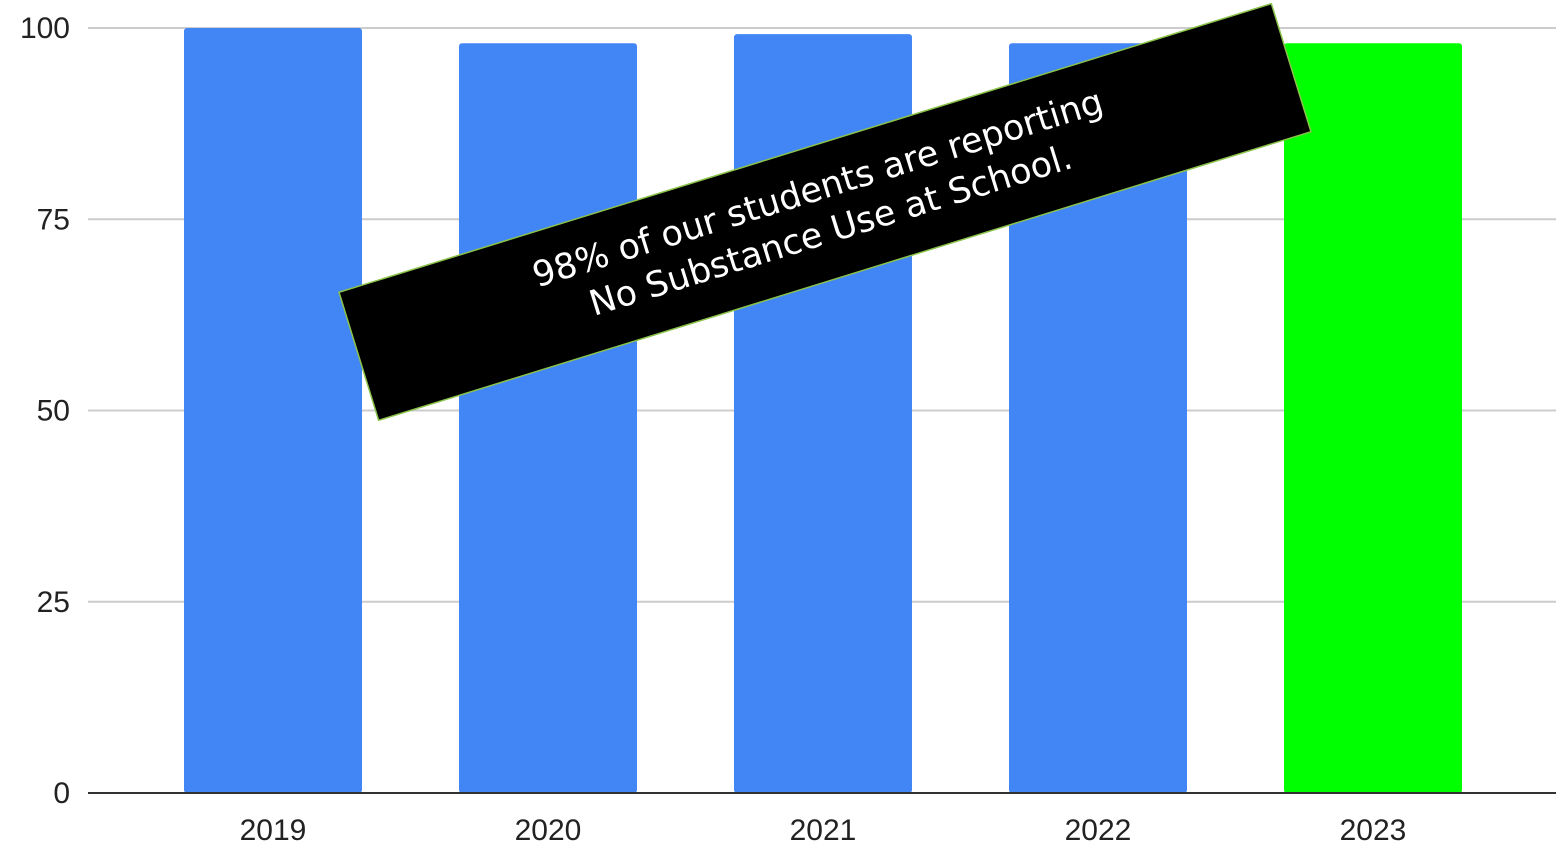 This screenshot has width=1556, height=848. Describe the element at coordinates (53, 219) in the screenshot. I see `y-tick-label: 75` at that location.